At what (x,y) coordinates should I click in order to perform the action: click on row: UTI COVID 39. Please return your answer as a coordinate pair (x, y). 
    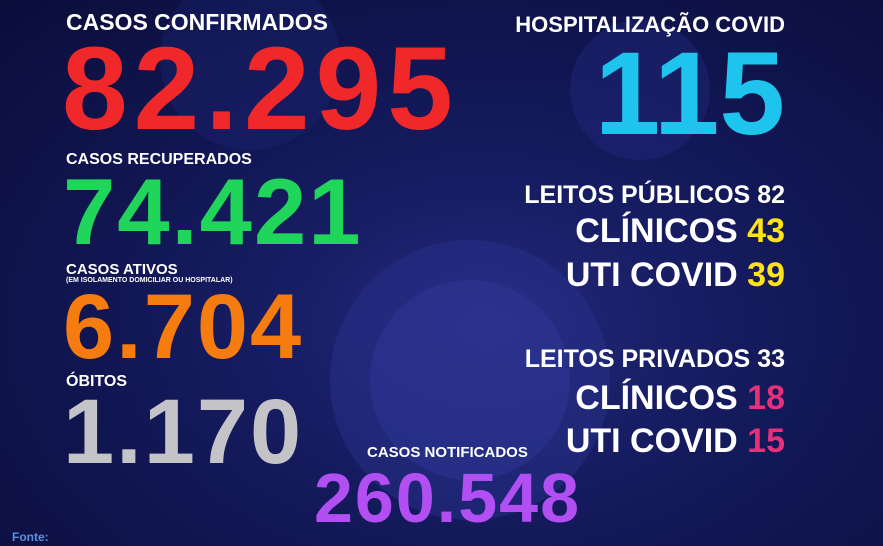
    Looking at the image, I should click on (675, 275).